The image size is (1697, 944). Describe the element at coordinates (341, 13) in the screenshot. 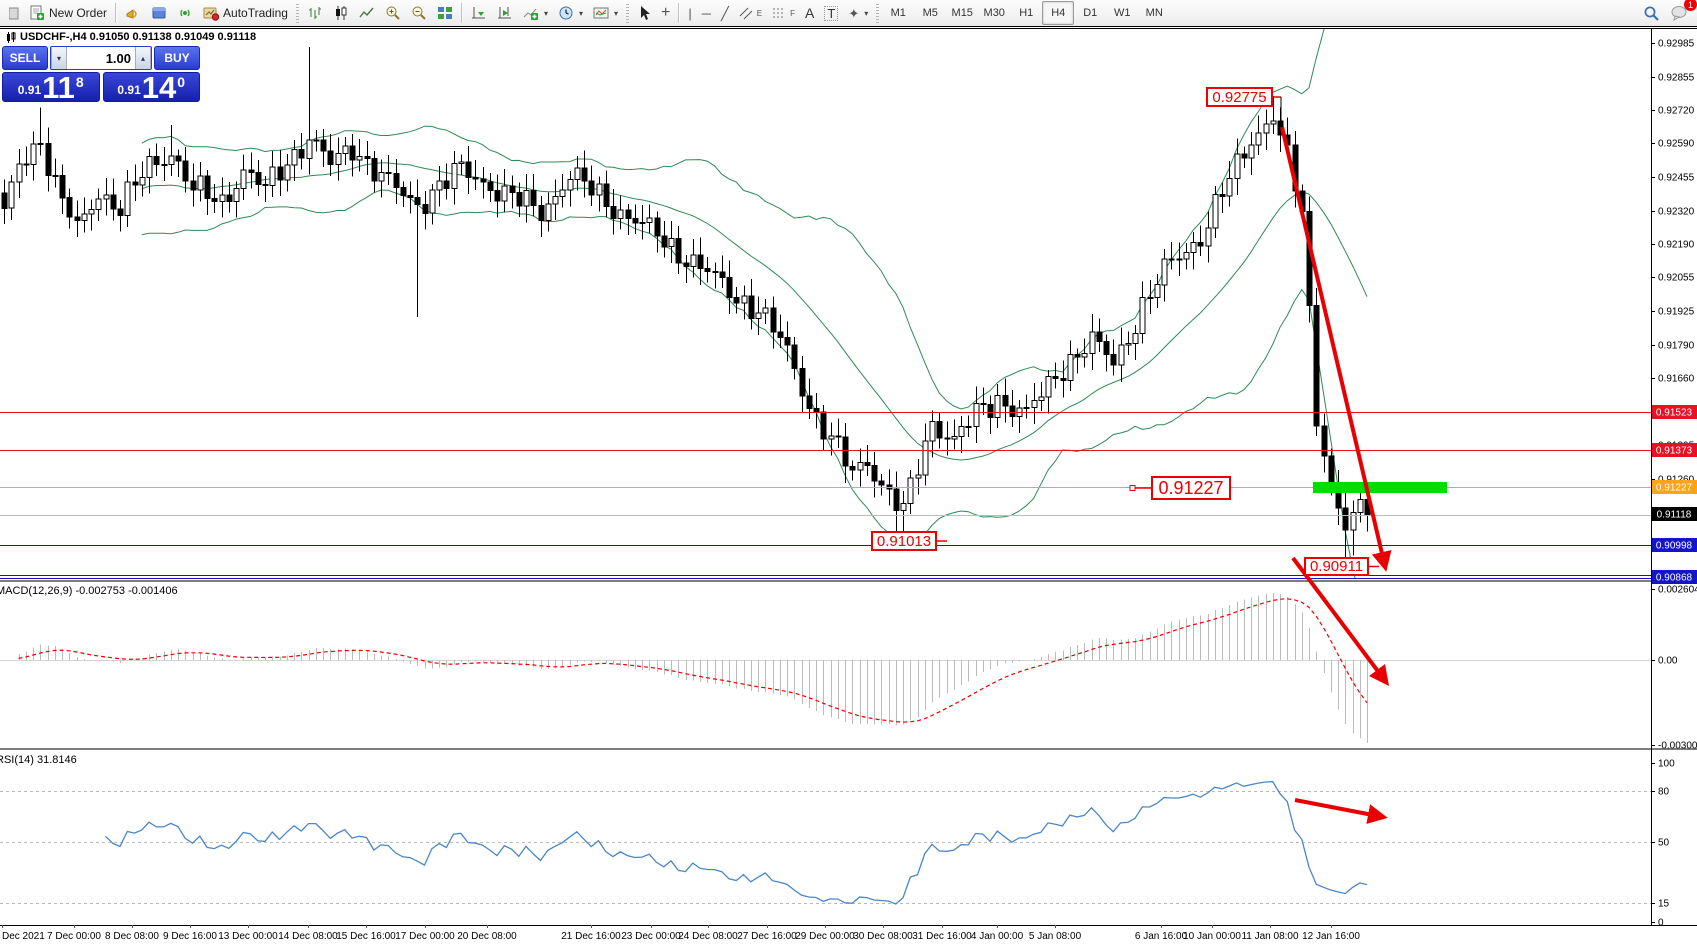

I see `candlestick-mode-button` at that location.